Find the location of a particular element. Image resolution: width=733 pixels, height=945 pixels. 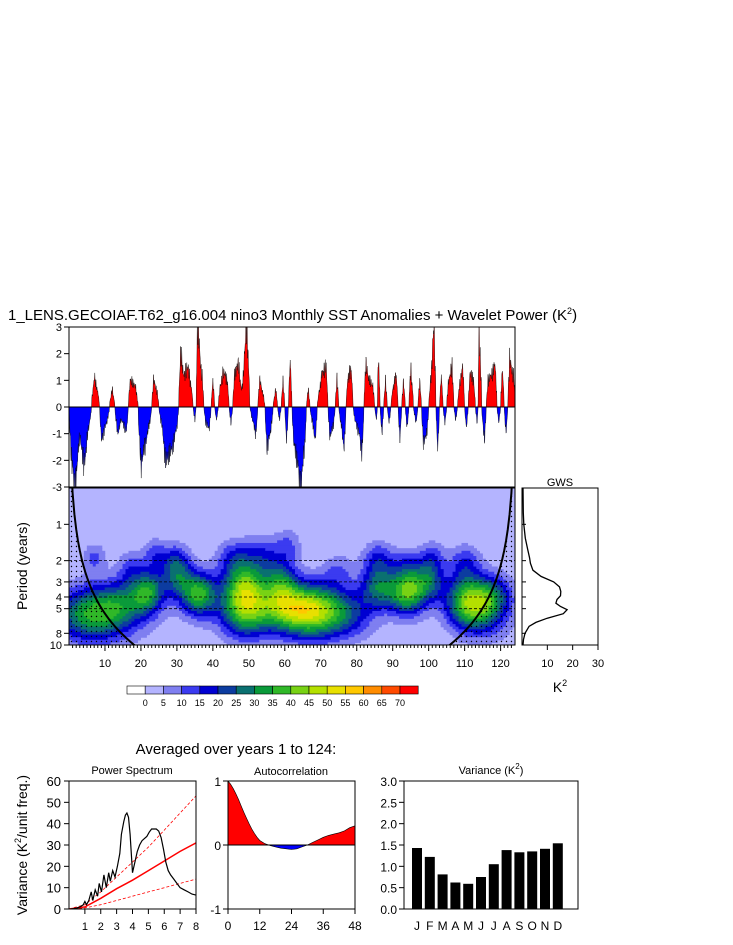

power-spectrum-ytick-label: 50 is located at coordinates (54, 802).